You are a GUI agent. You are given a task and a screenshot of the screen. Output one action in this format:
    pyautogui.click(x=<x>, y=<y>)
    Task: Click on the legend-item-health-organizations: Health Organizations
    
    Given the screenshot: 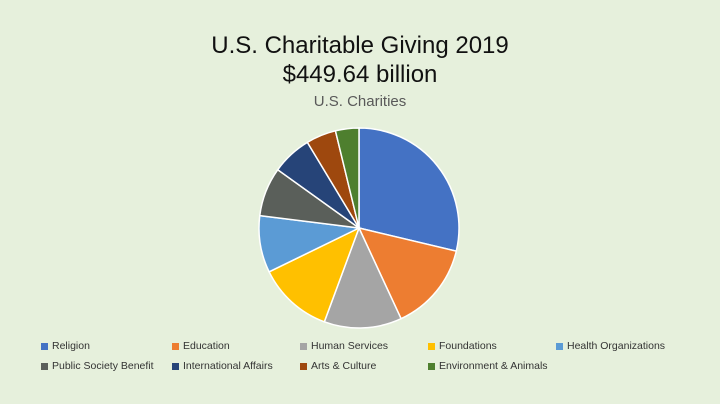 What is the action you would take?
    pyautogui.click(x=610, y=346)
    